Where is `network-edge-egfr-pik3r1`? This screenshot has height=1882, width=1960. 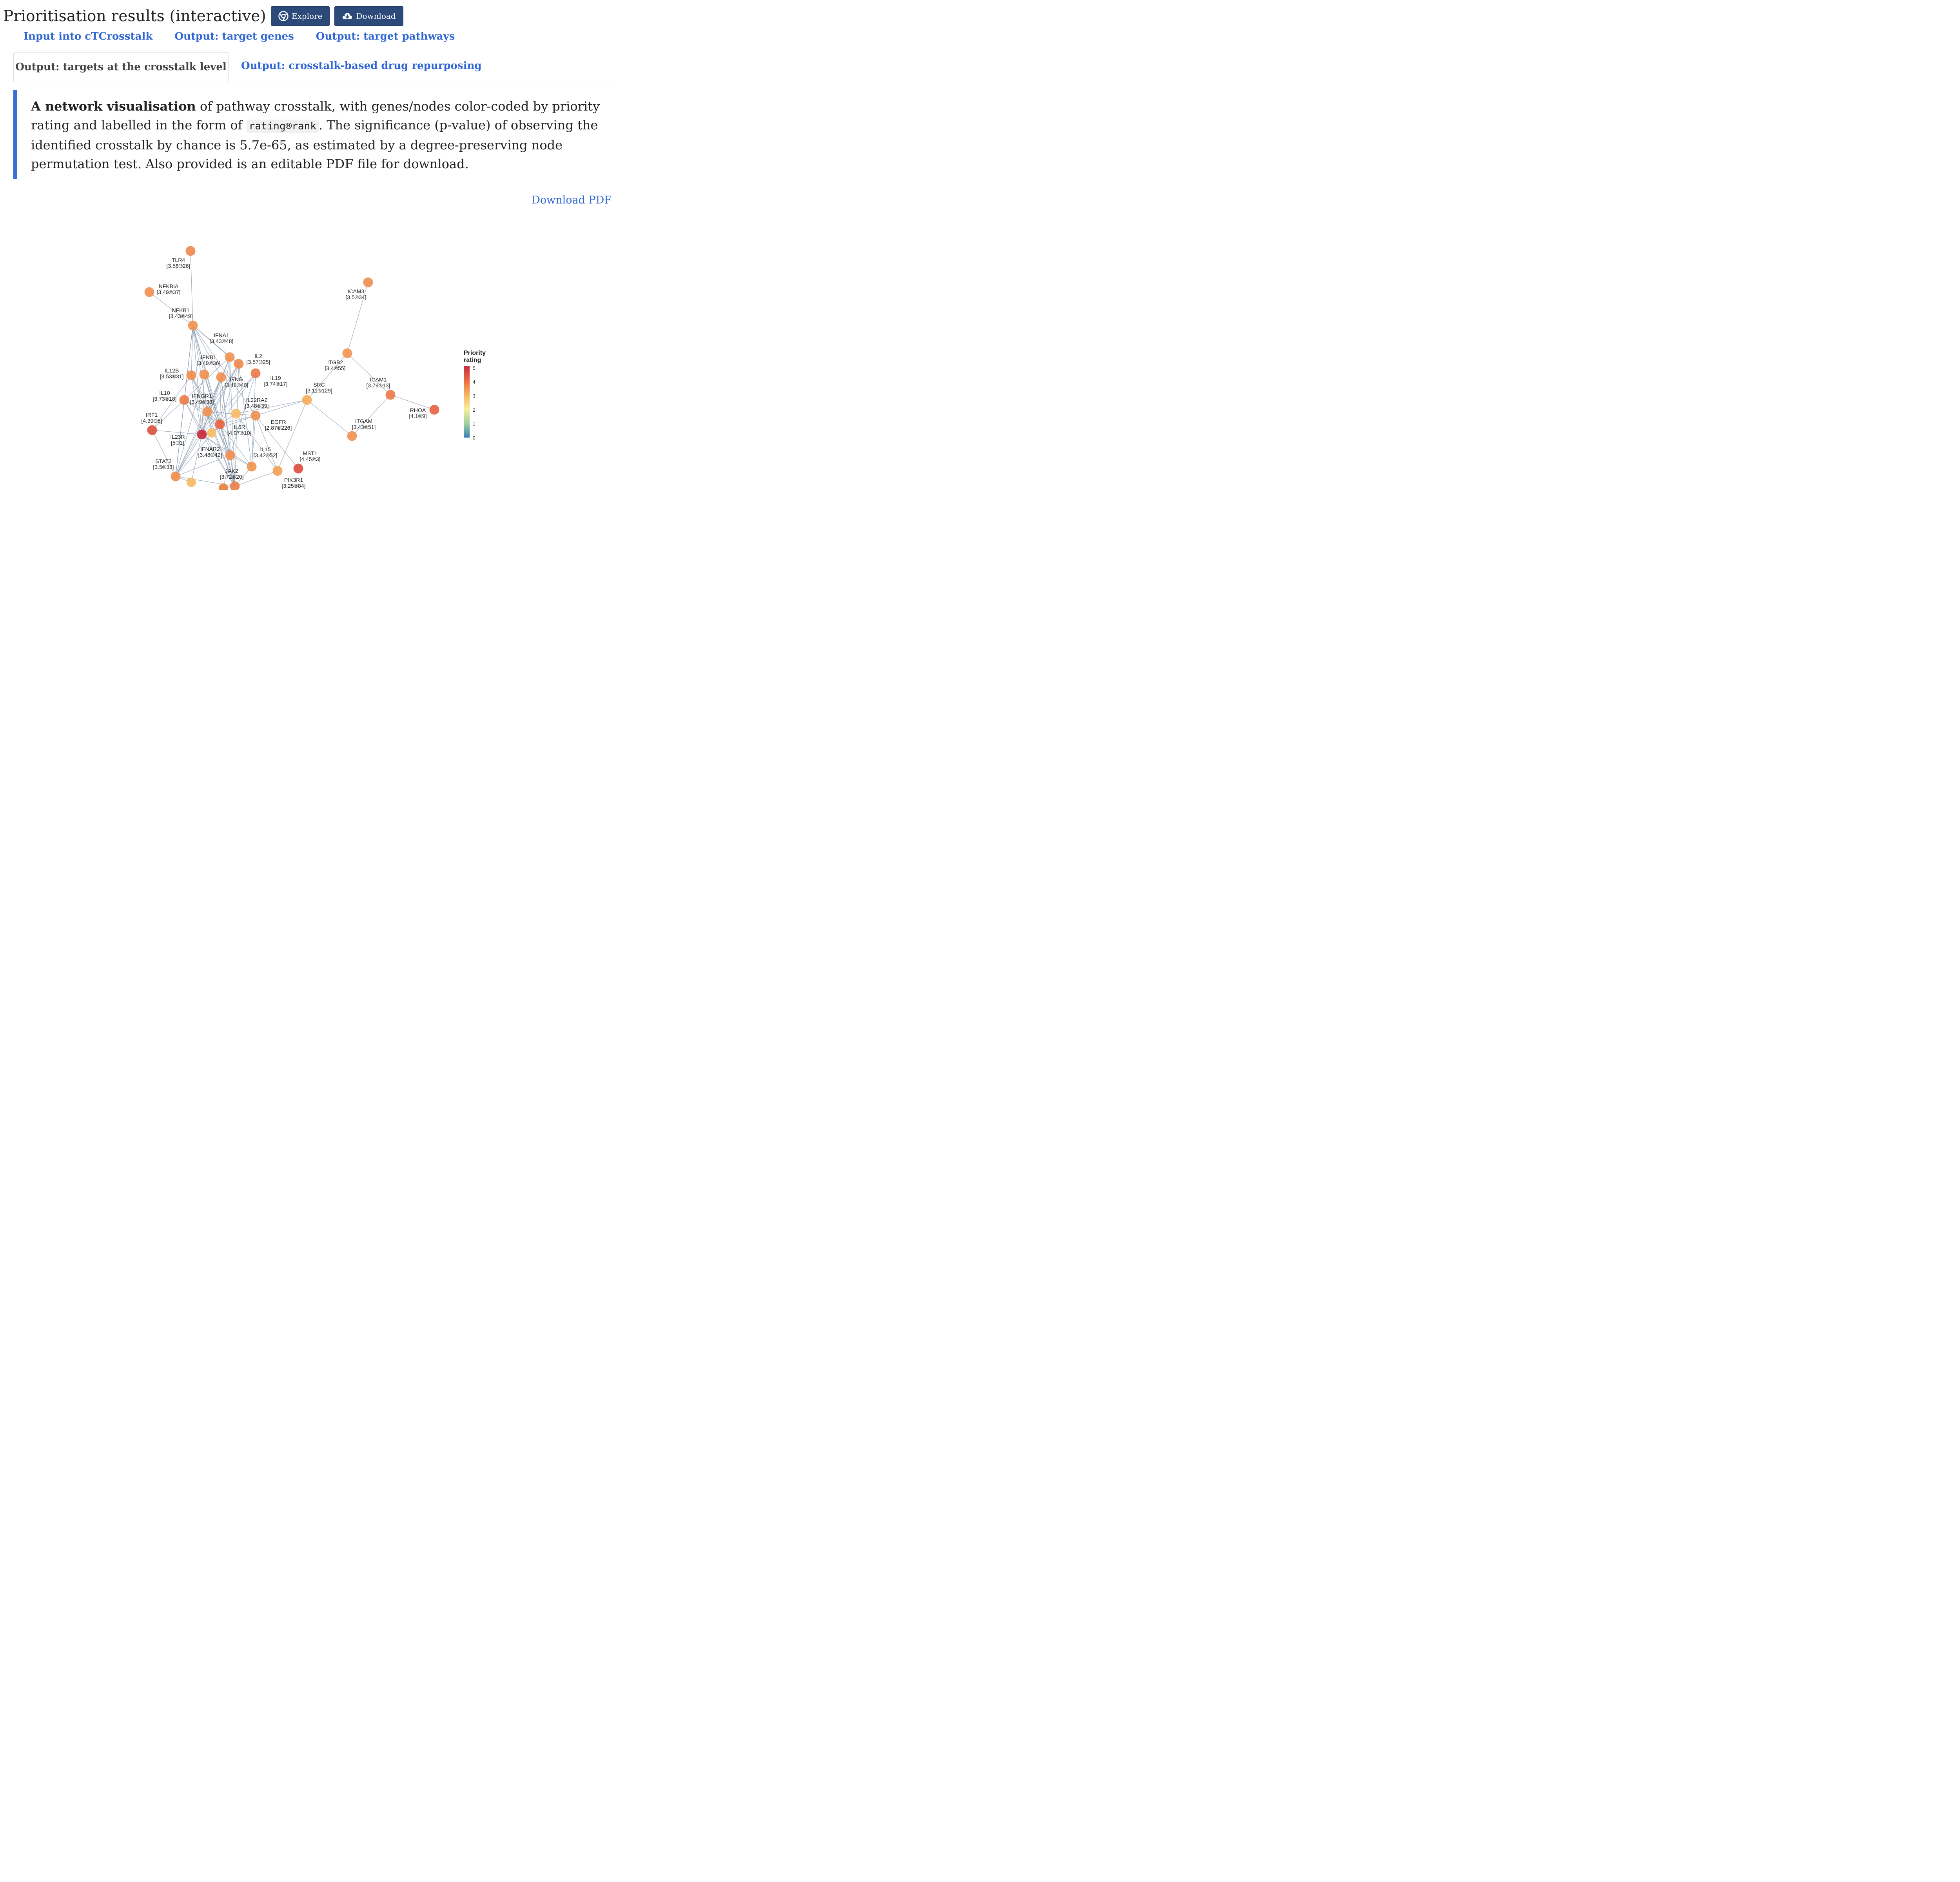 network-edge-egfr-pik3r1 is located at coordinates (257, 442).